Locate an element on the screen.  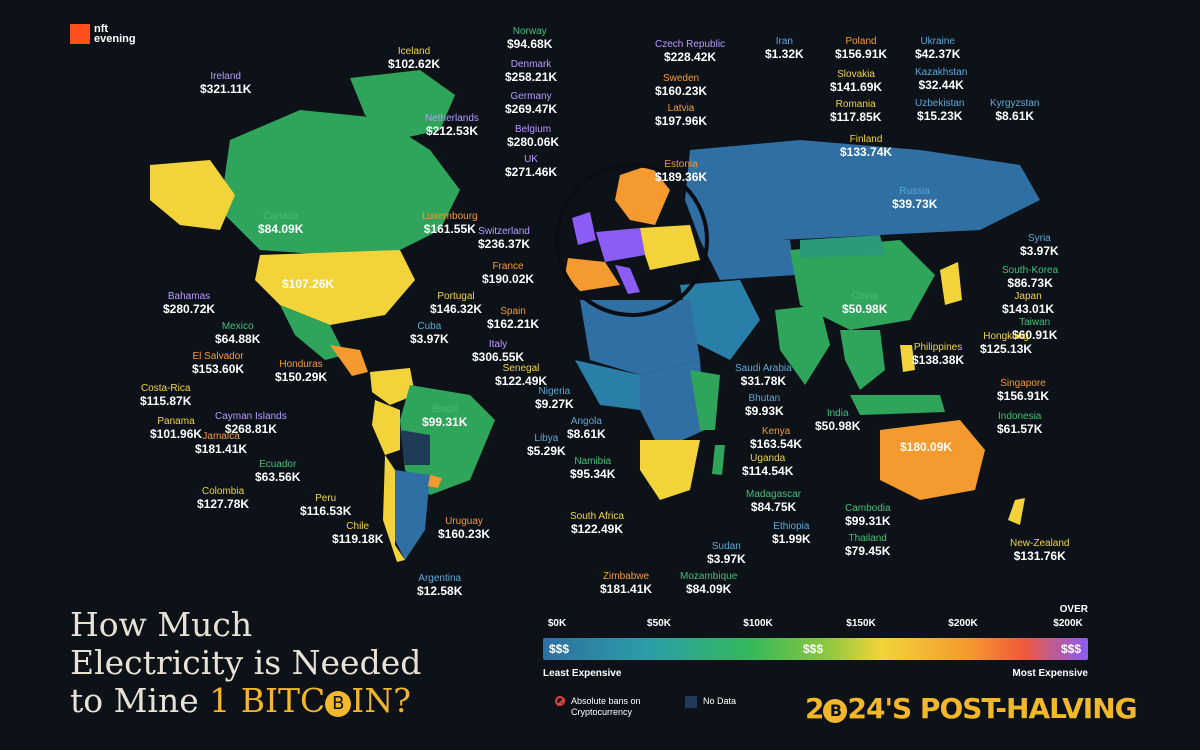
country-name: Kyrgyzstan is located at coordinates (1015, 103).